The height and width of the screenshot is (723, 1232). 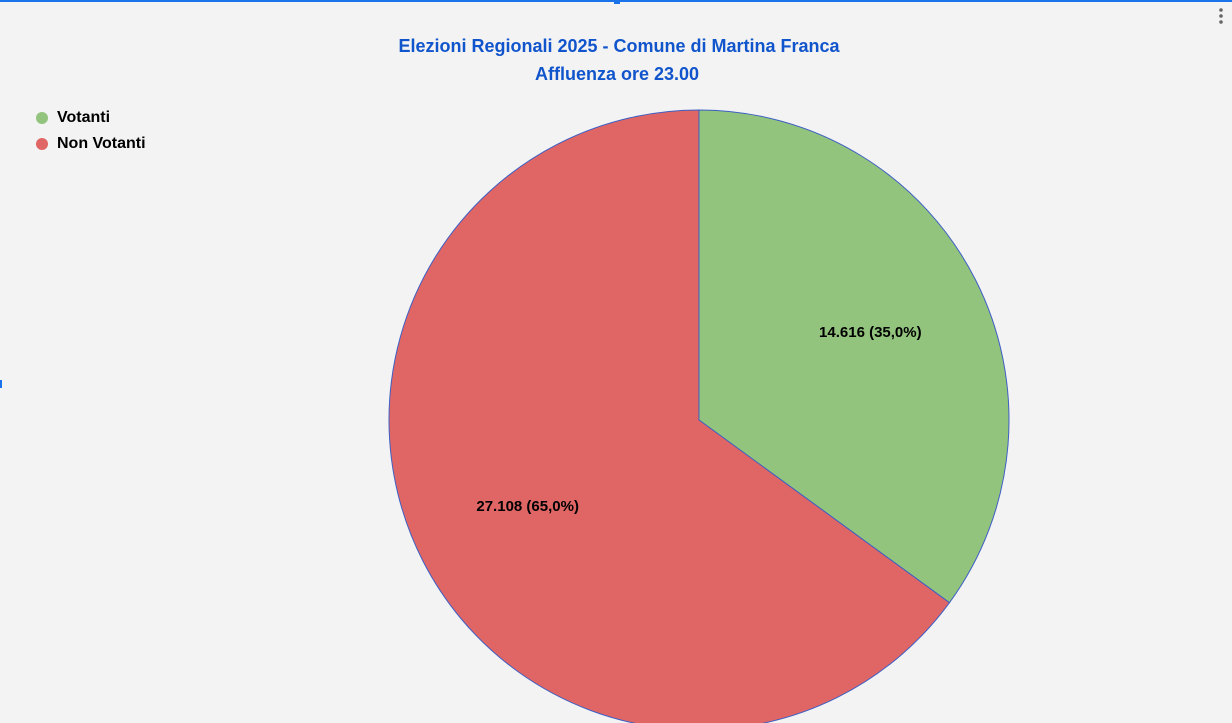 What do you see at coordinates (101, 143) in the screenshot?
I see `legend-label: Non Votanti` at bounding box center [101, 143].